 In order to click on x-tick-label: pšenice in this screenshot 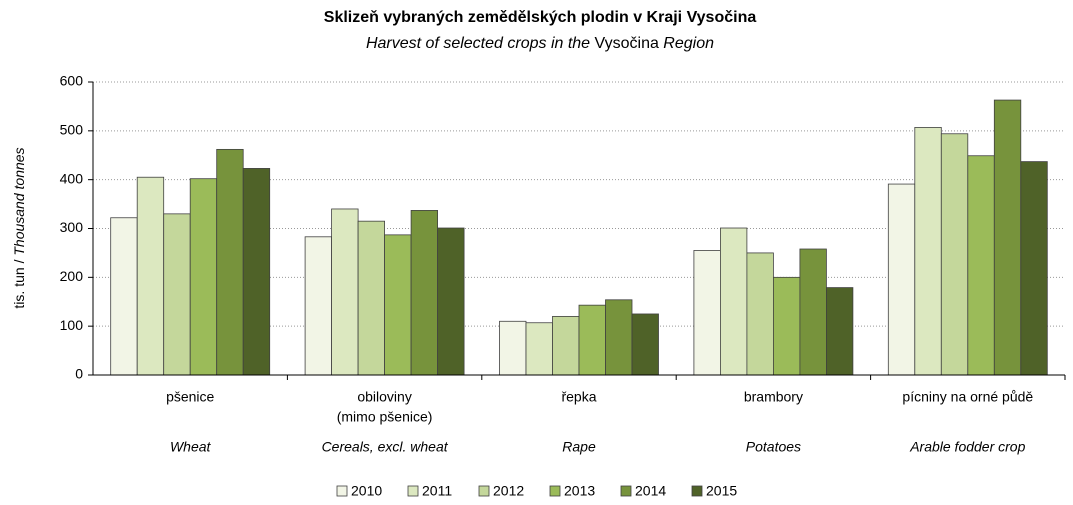, I will do `click(190, 397)`.